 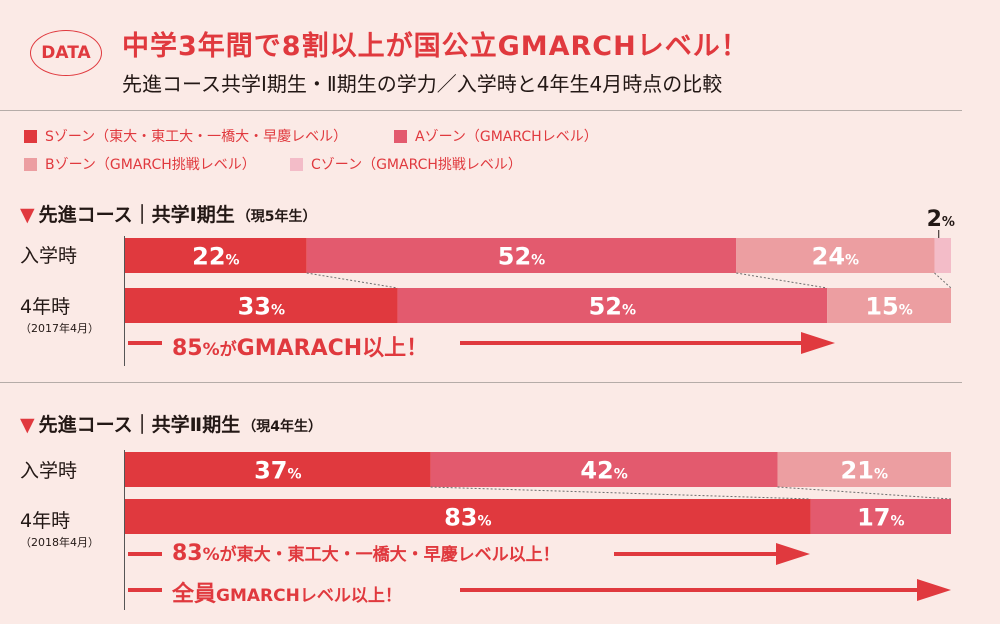 I want to click on section2-axis-line, so click(x=124, y=530).